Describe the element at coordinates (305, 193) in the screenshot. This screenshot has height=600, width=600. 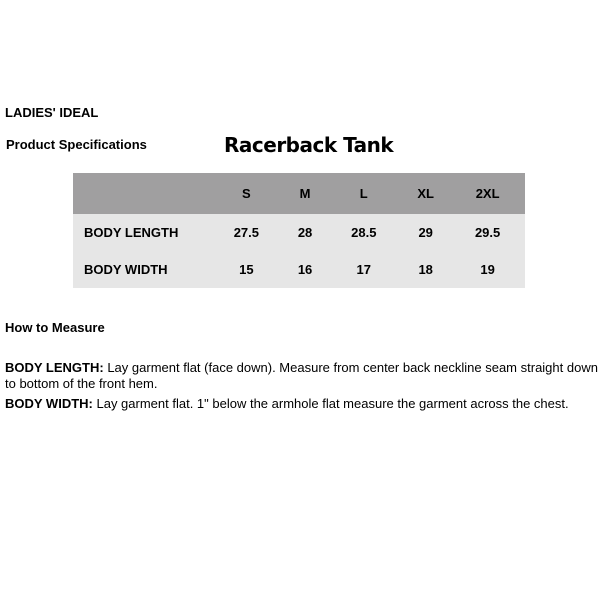
I see `size-header: M` at that location.